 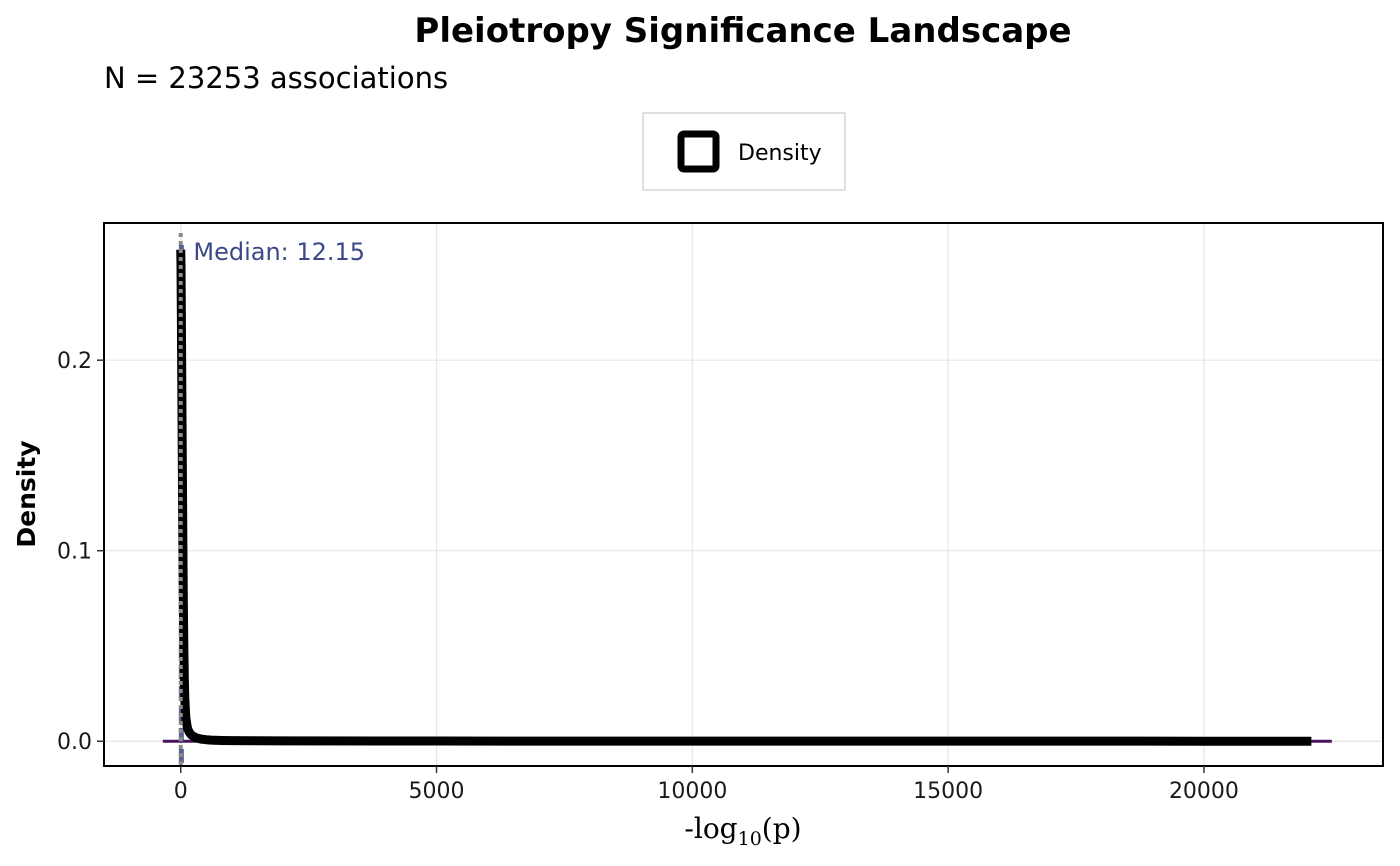 What do you see at coordinates (276, 78) in the screenshot?
I see `chart-subtitle: N = 23253 associations` at bounding box center [276, 78].